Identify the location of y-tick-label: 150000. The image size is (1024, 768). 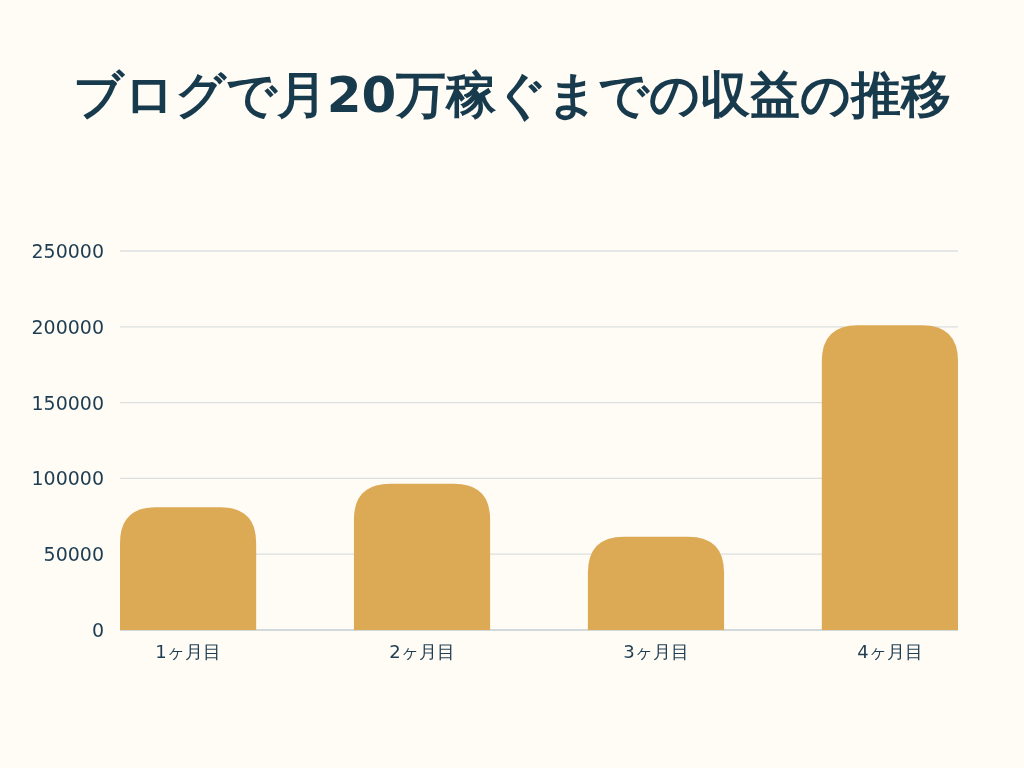
(67, 402).